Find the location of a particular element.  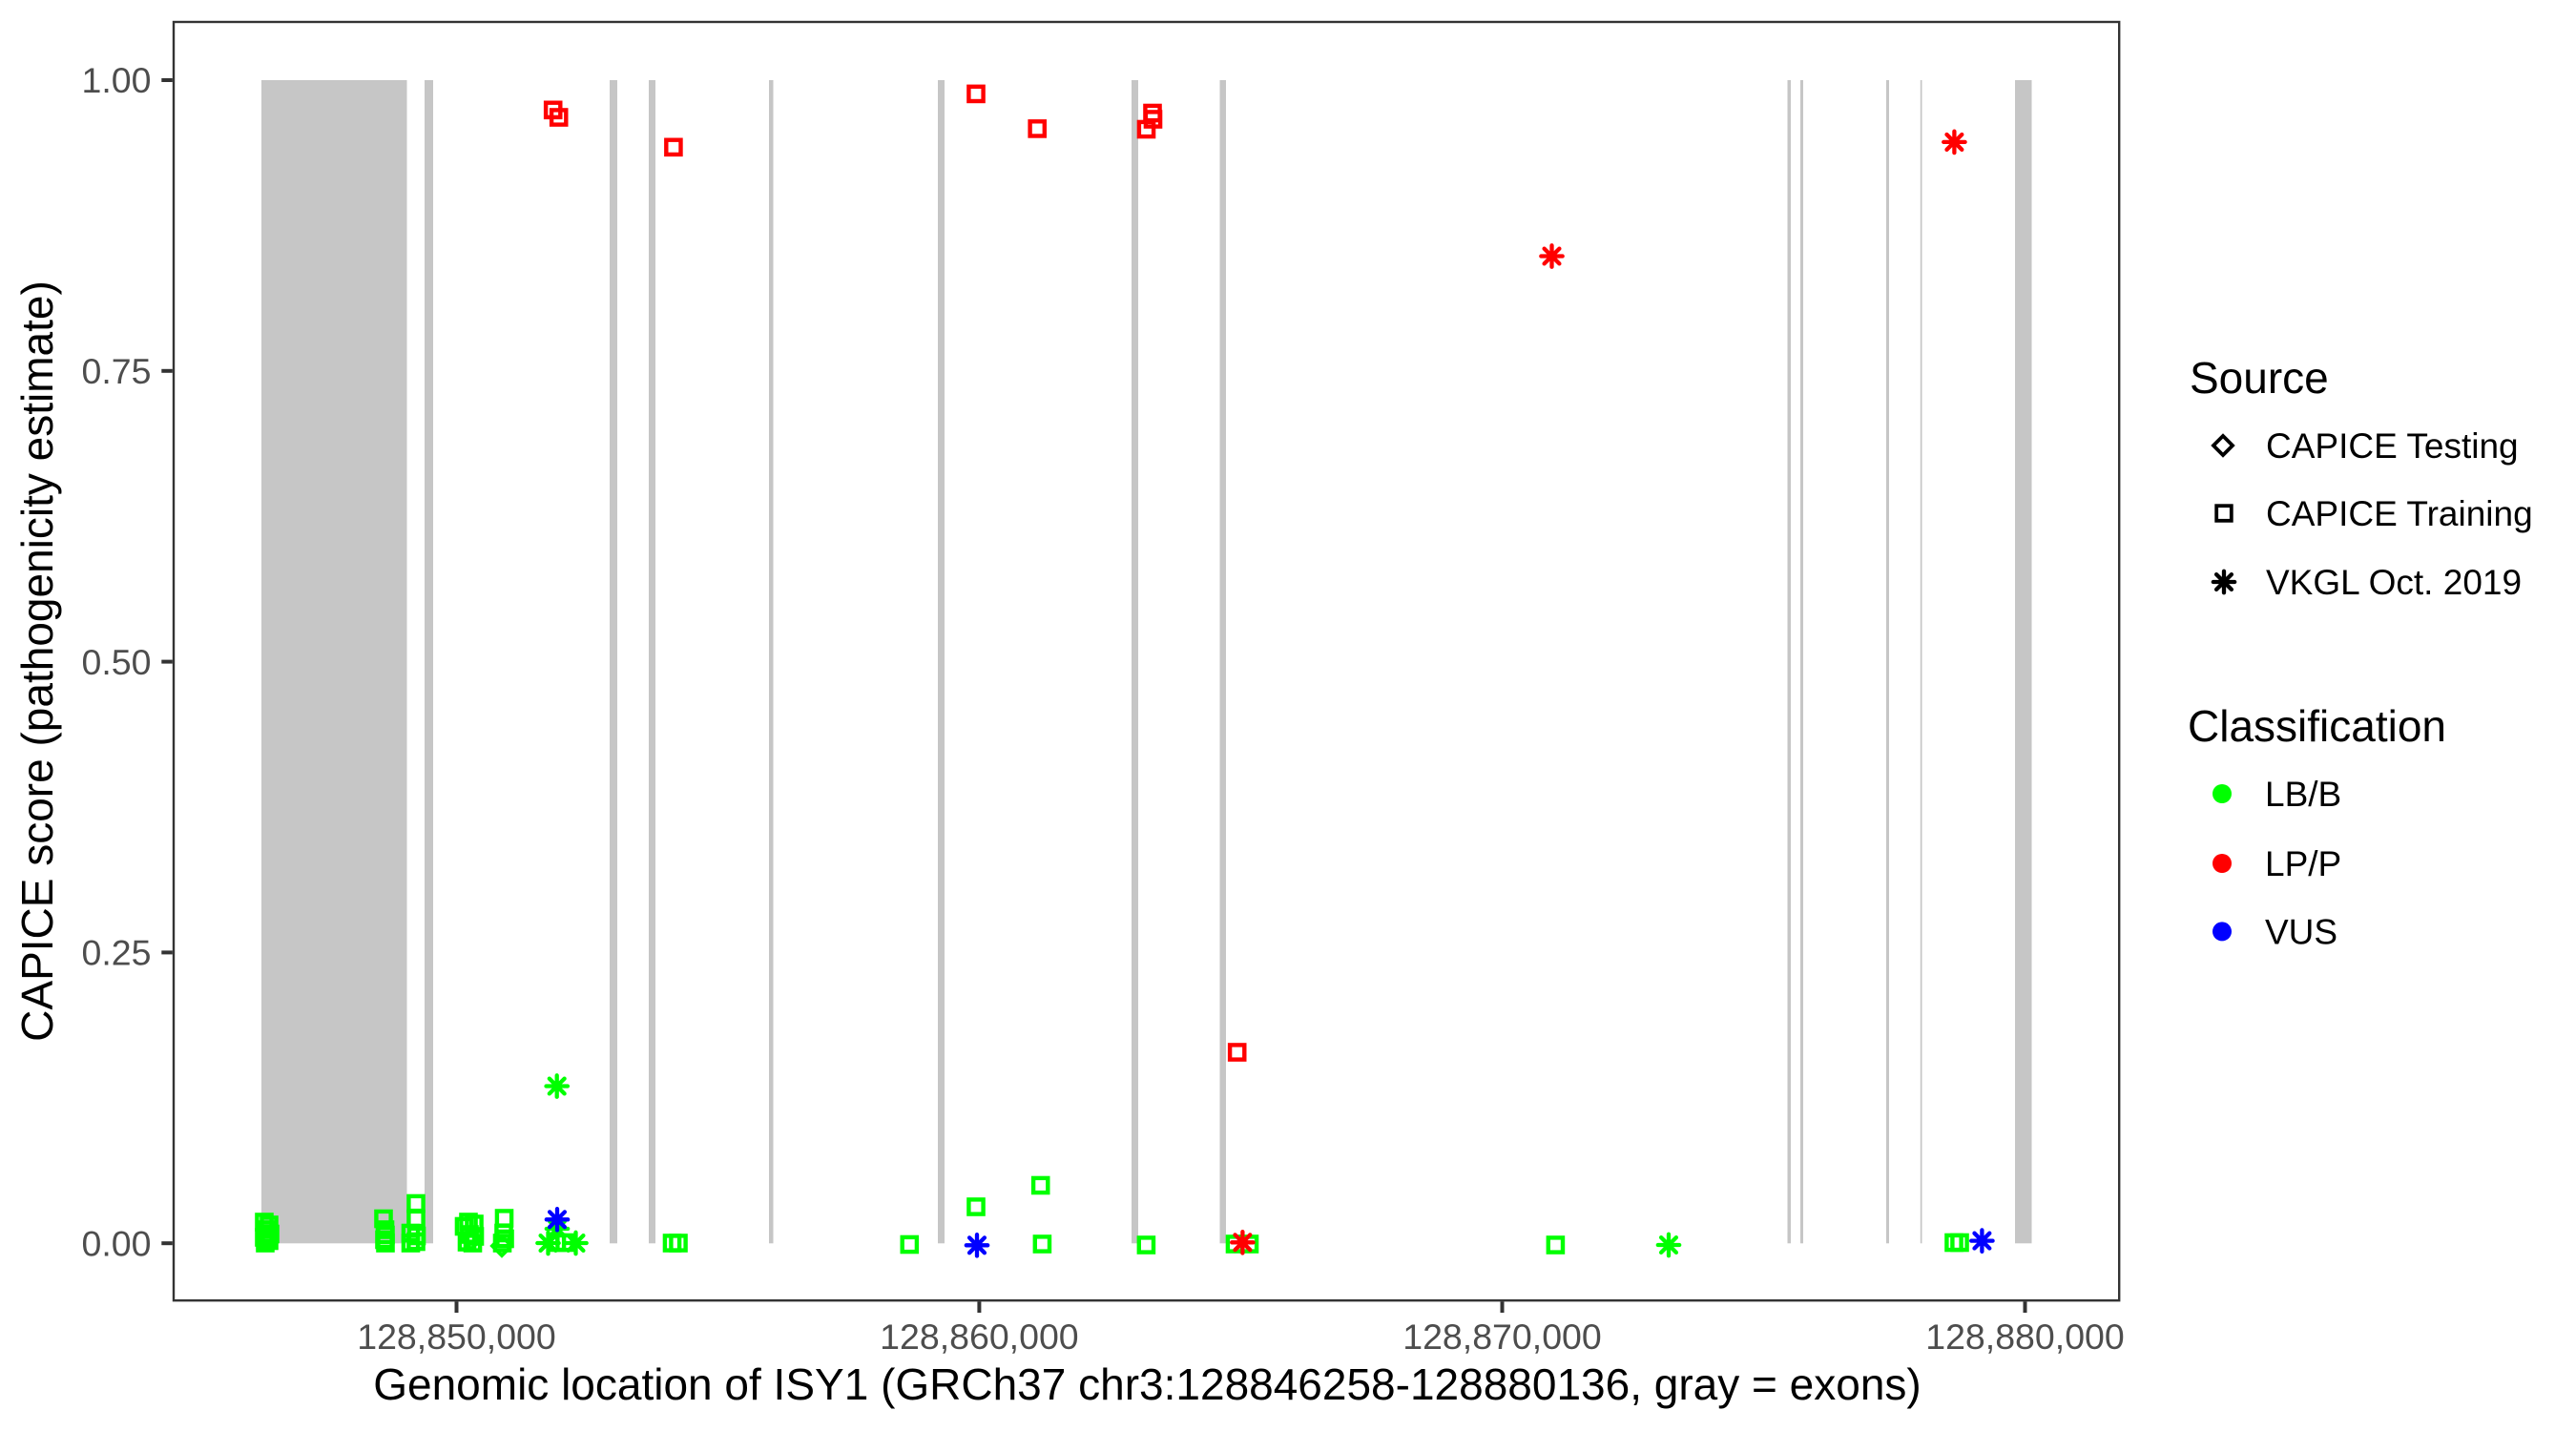

svg-text: LB/B is located at coordinates (2303, 795).